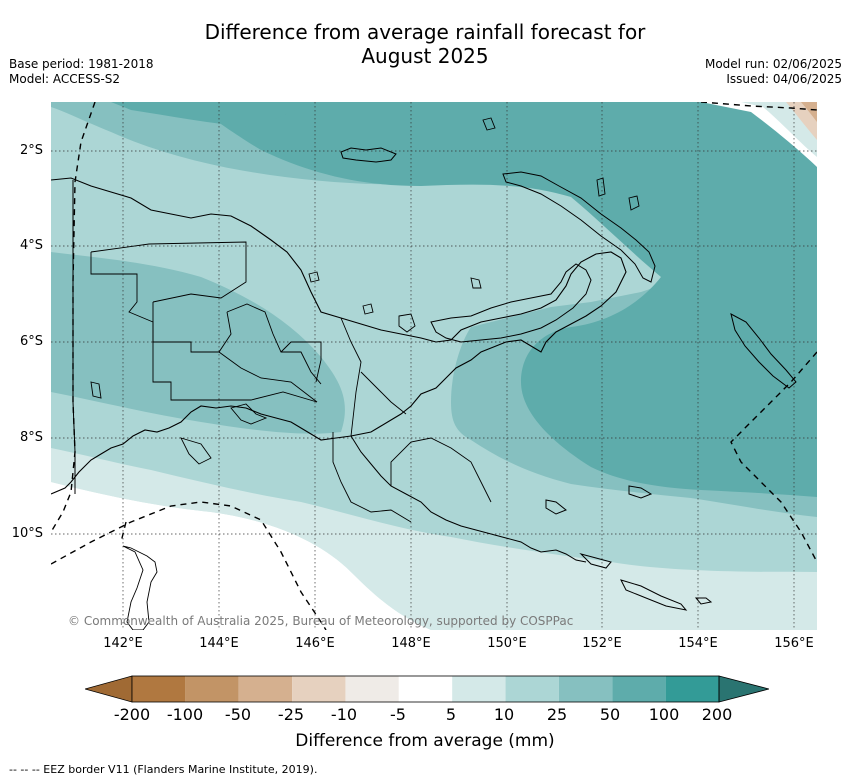 This screenshot has height=781, width=850. I want to click on cb-label-3: -25, so click(291, 714).